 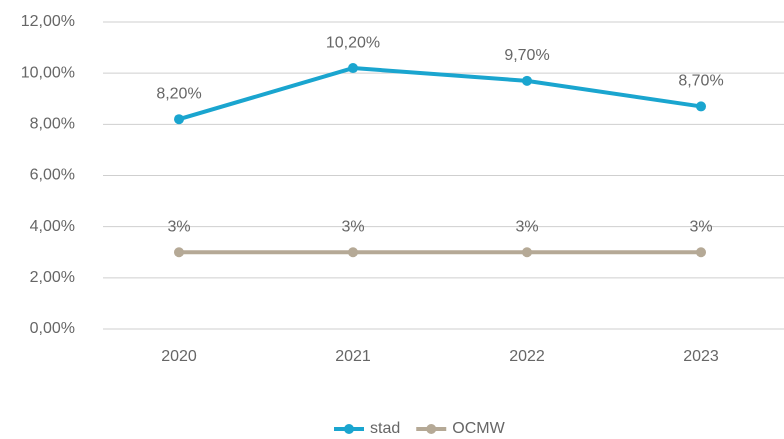 What do you see at coordinates (353, 42) in the screenshot?
I see `data-label: 10,20%` at bounding box center [353, 42].